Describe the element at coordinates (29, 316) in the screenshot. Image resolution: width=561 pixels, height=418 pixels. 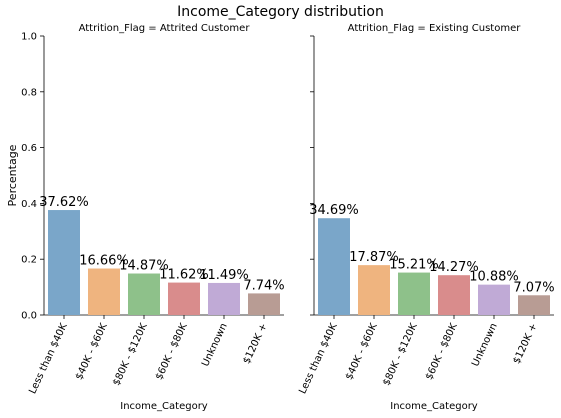
I see `y-tick-label: 0.0` at that location.